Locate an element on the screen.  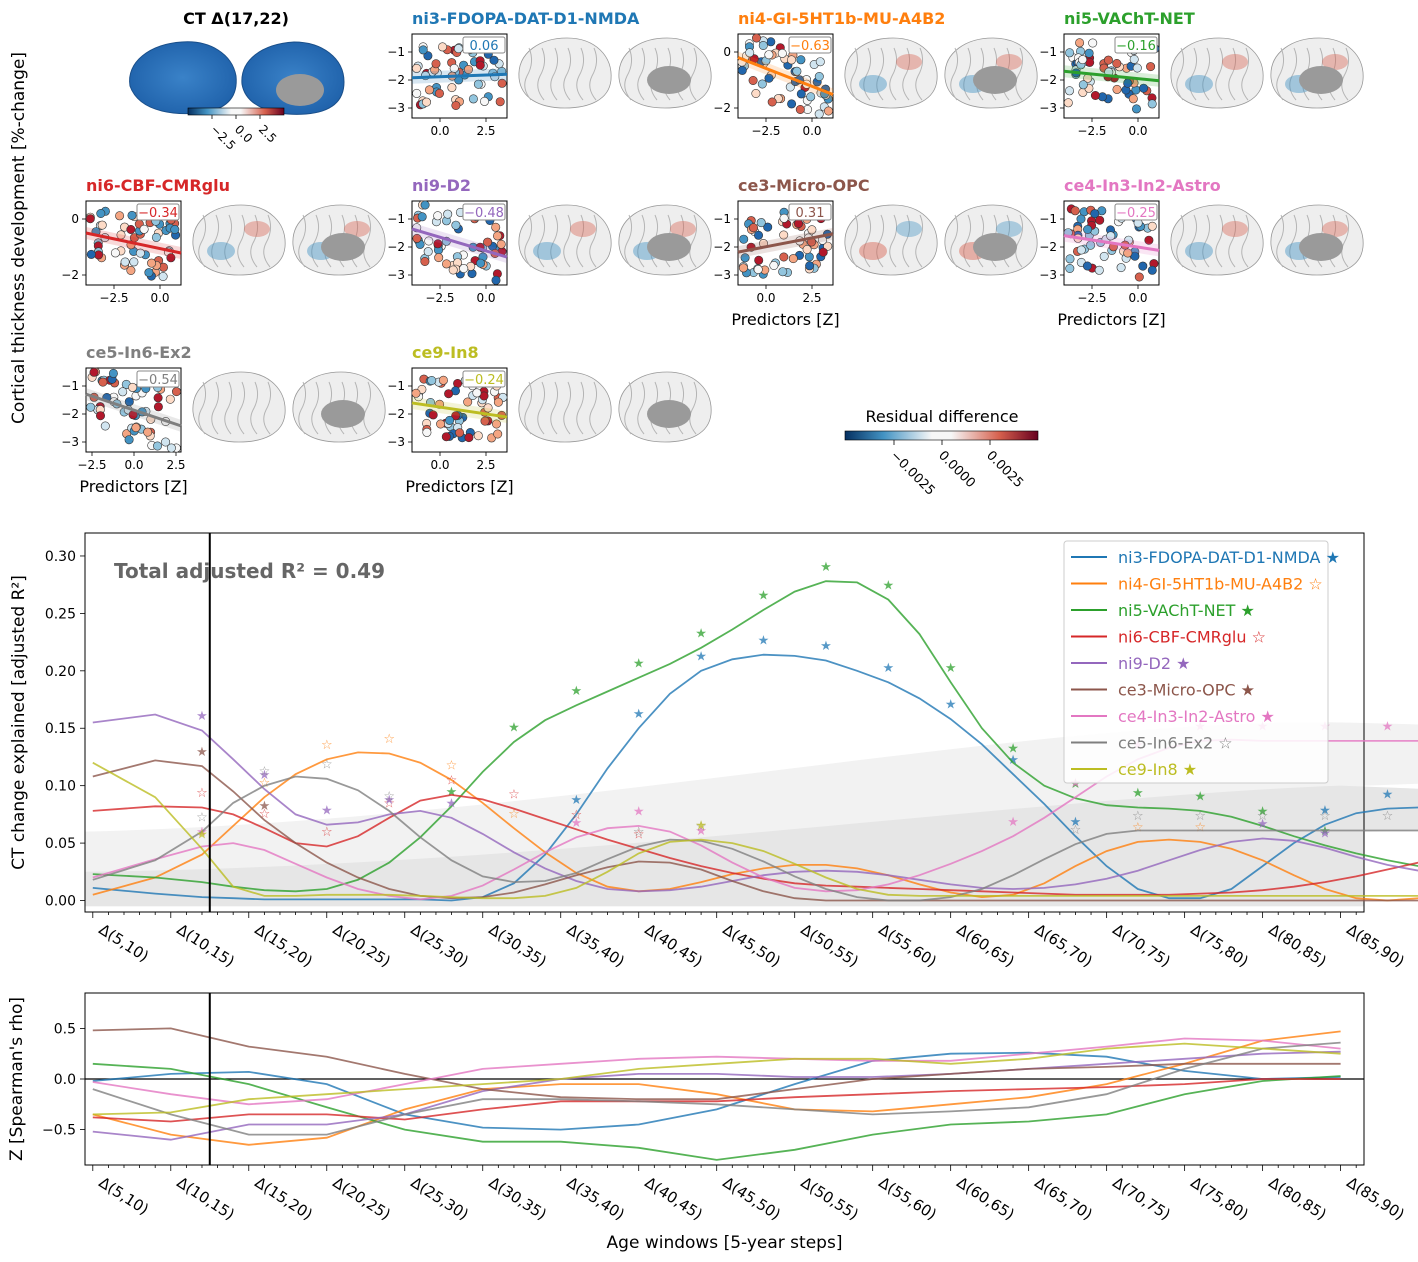
rho-value: −0.16 is located at coordinates (1136, 46).